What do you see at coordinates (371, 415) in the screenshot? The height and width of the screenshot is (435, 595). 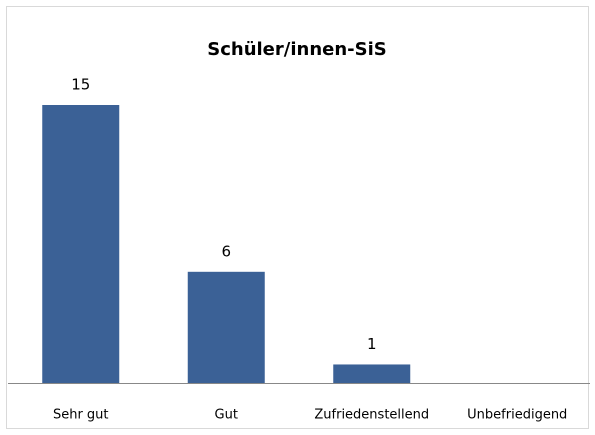 I see `x-tick-label: Zufriedenstellend` at bounding box center [371, 415].